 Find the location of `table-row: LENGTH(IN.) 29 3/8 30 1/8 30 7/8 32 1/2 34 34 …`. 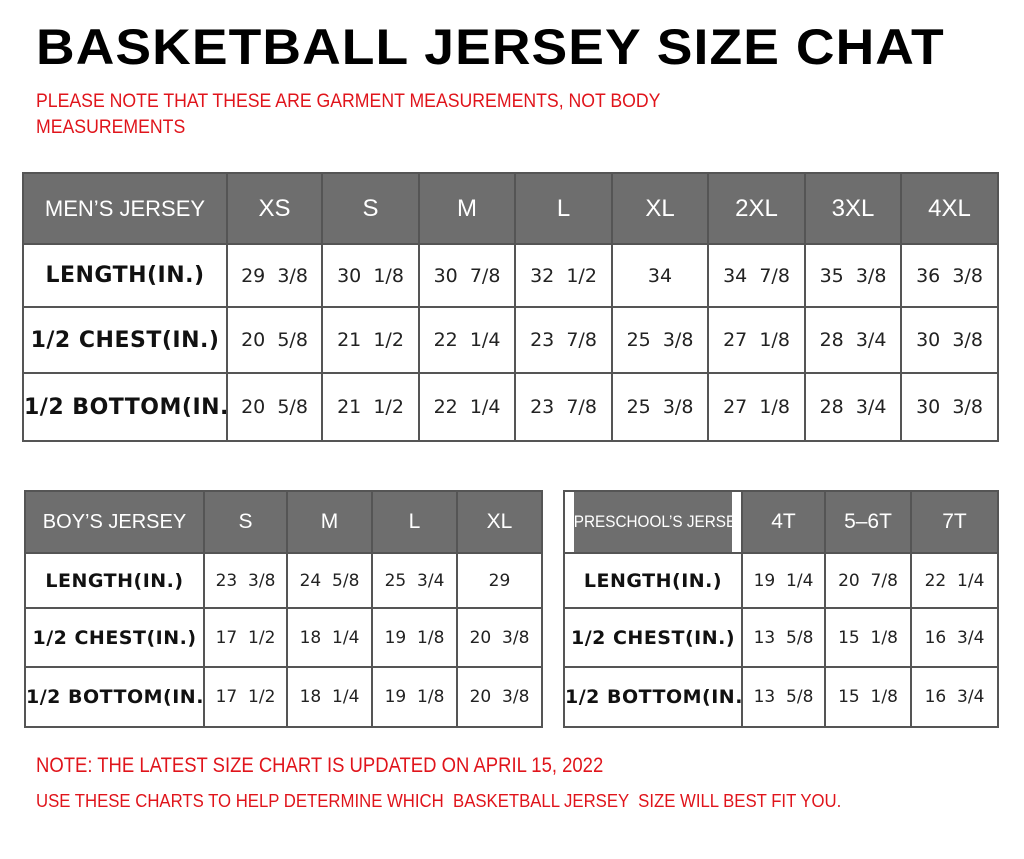

table-row: LENGTH(IN.) 29 3/8 30 1/8 30 7/8 32 1/2 34 34 … is located at coordinates (510, 275).